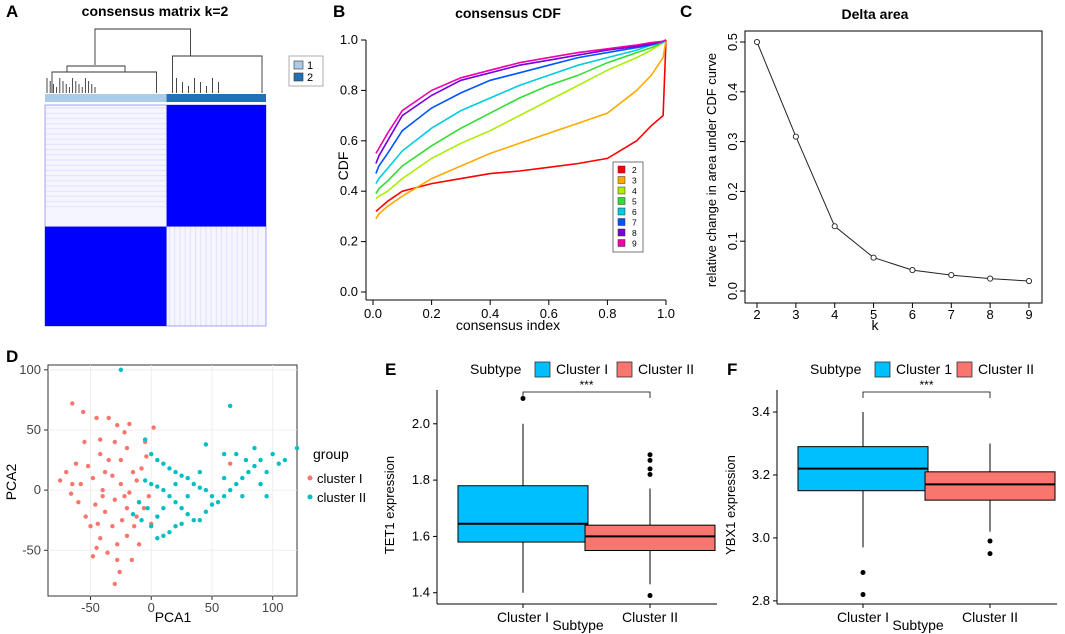 The image size is (1065, 634). Describe the element at coordinates (1029, 281) in the screenshot. I see `delta-point-k9` at that location.